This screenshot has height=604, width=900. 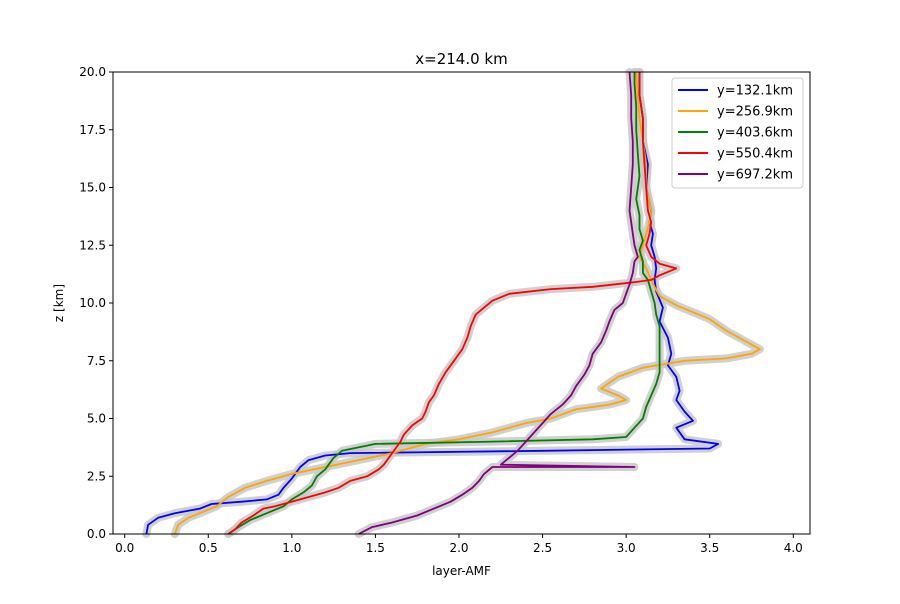 What do you see at coordinates (709, 548) in the screenshot?
I see `x-tick-label: 3.5` at bounding box center [709, 548].